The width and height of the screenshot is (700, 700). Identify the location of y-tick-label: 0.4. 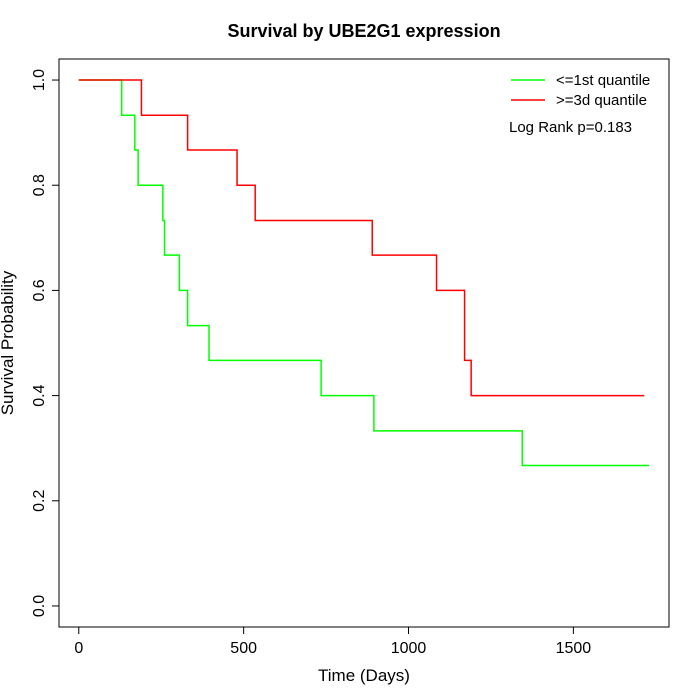
(39, 395).